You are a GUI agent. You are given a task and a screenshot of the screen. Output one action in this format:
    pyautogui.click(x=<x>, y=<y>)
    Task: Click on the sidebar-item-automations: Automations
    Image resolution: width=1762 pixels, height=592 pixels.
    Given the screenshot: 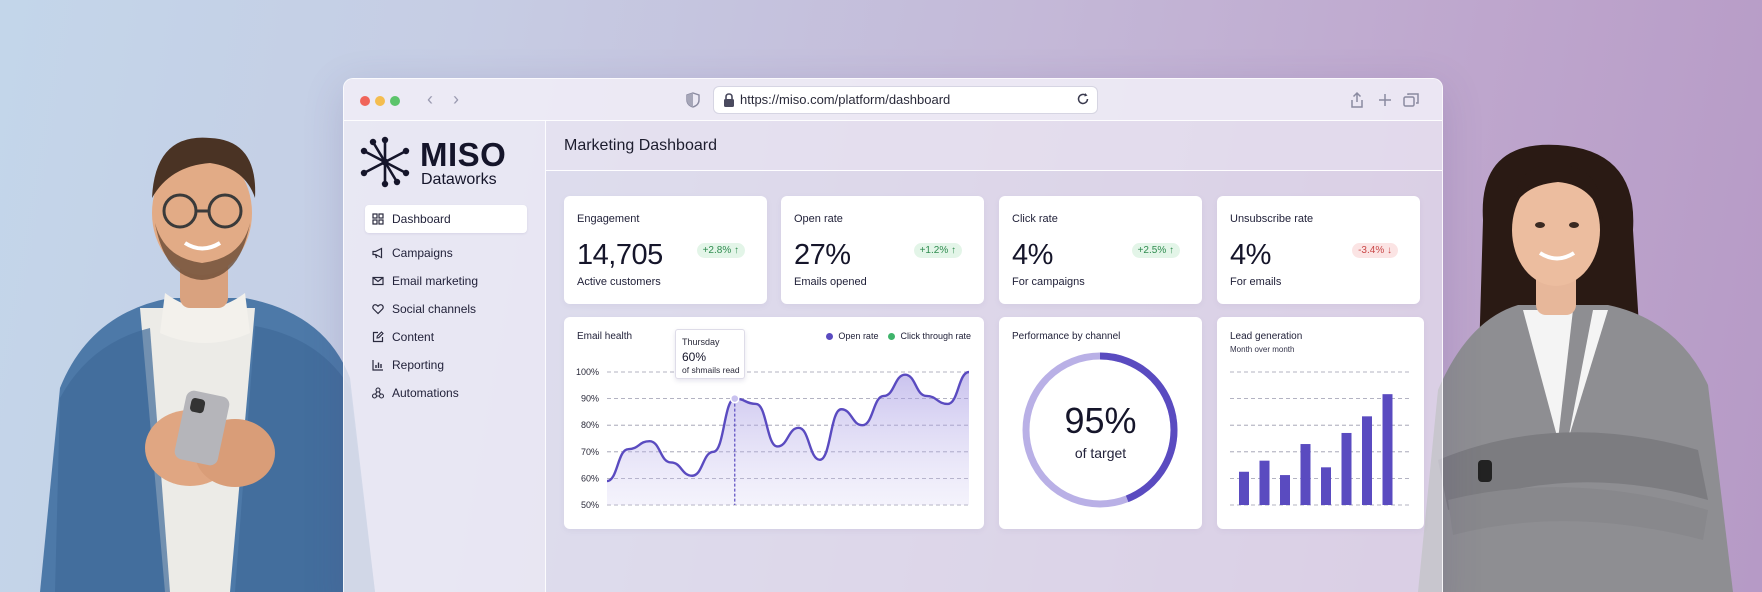 What is the action you would take?
    pyautogui.click(x=446, y=393)
    